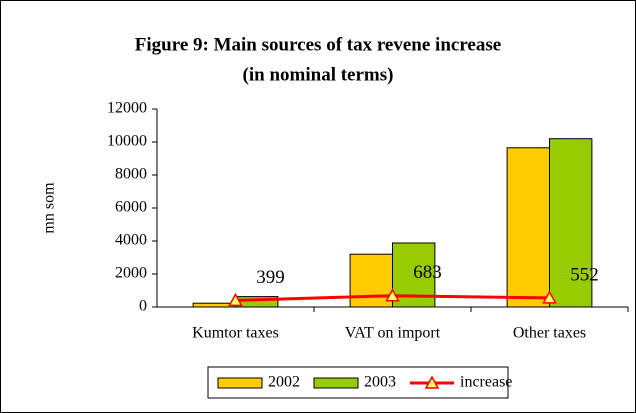 The width and height of the screenshot is (636, 413). I want to click on chart-title: (in nominal terms), so click(318, 74).